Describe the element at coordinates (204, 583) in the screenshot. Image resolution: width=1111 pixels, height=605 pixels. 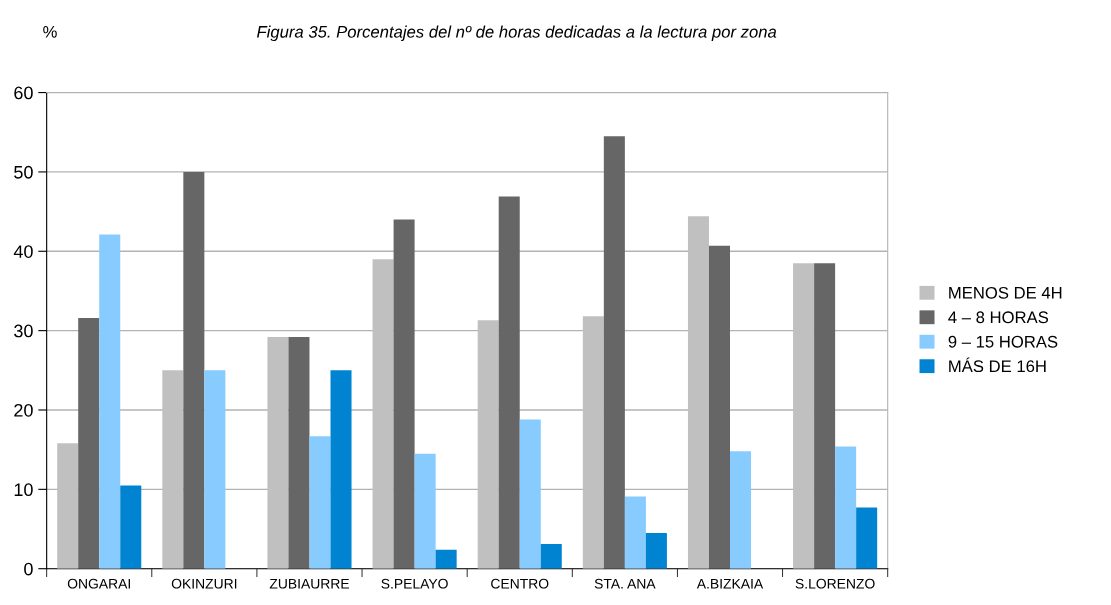
I see `x-tick-label: OKINZURI` at that location.